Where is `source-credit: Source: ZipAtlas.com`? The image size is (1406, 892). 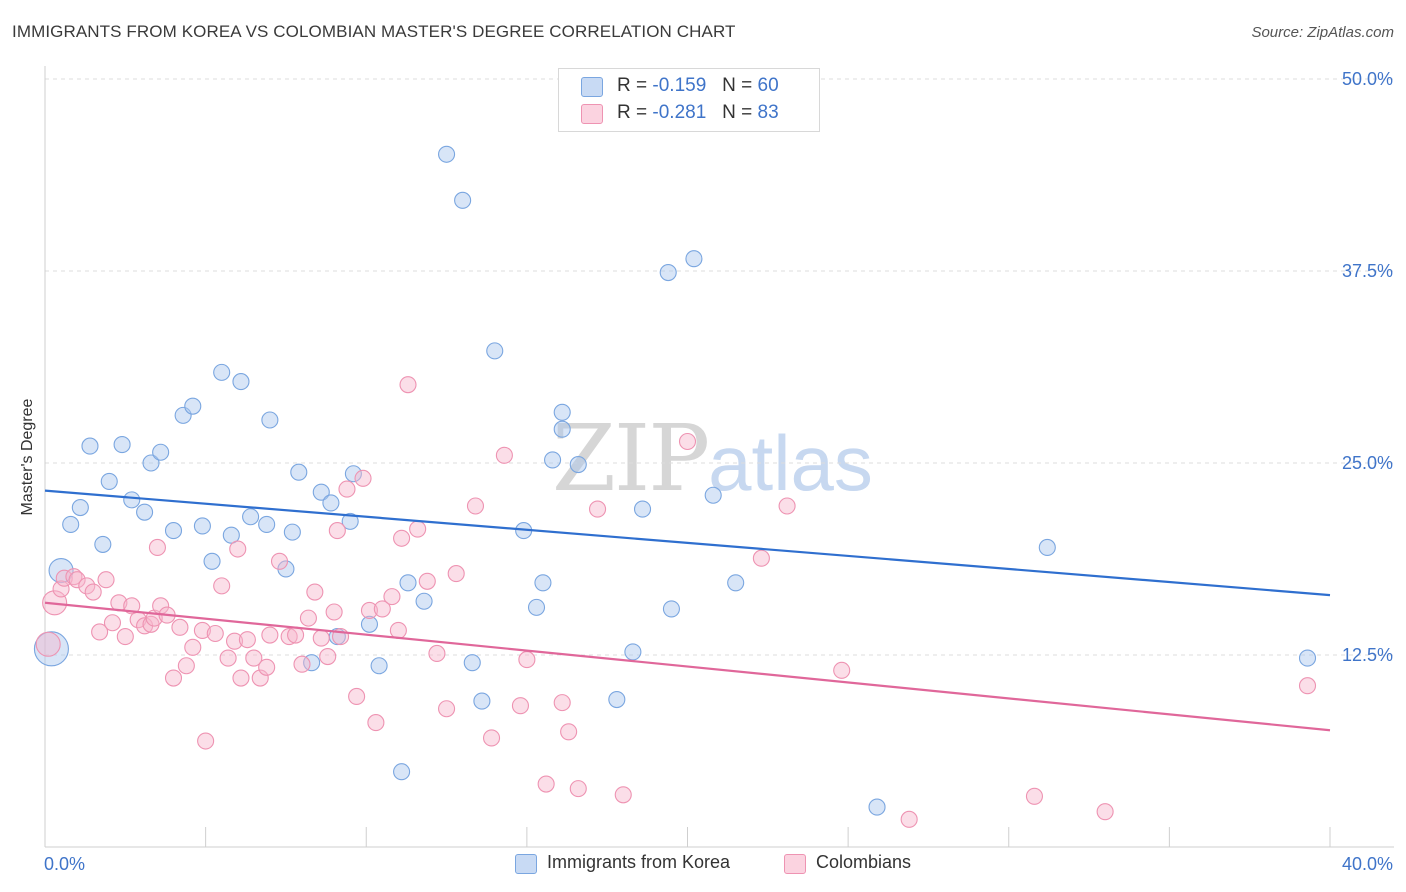
source-credit: Source: ZipAtlas.com is located at coordinates (1322, 32).